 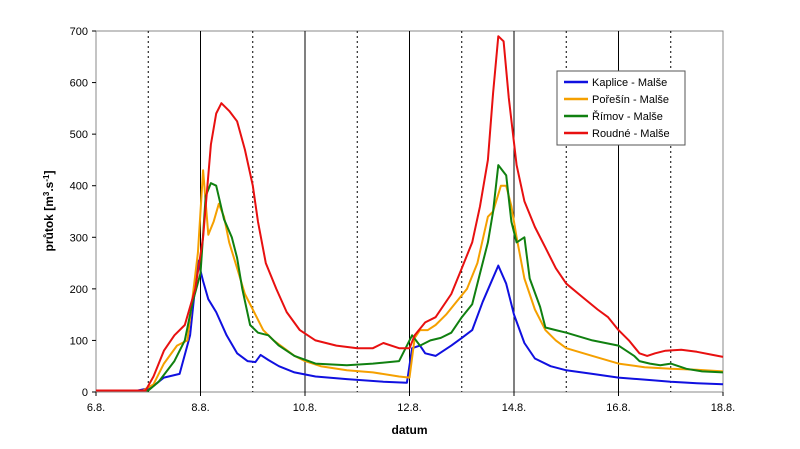 I want to click on y-axis-ticks: 0 100 200 300 400 500 600 700, so click(x=83, y=212).